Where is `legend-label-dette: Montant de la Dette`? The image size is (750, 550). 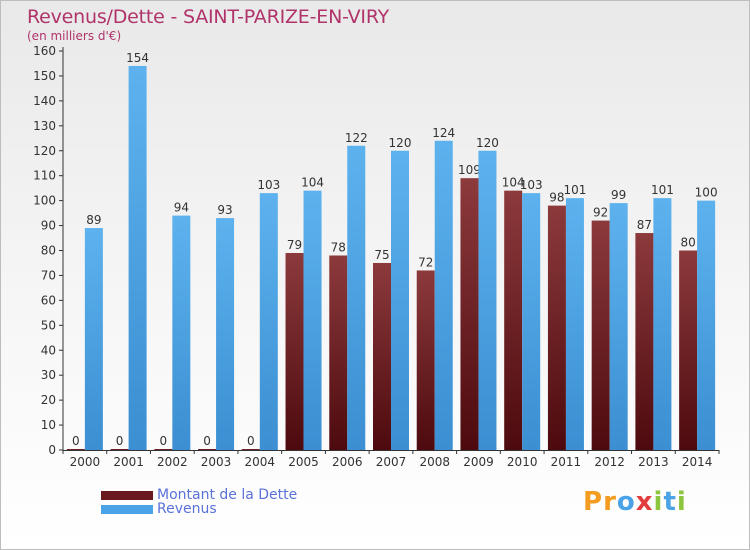 legend-label-dette: Montant de la Dette is located at coordinates (227, 495).